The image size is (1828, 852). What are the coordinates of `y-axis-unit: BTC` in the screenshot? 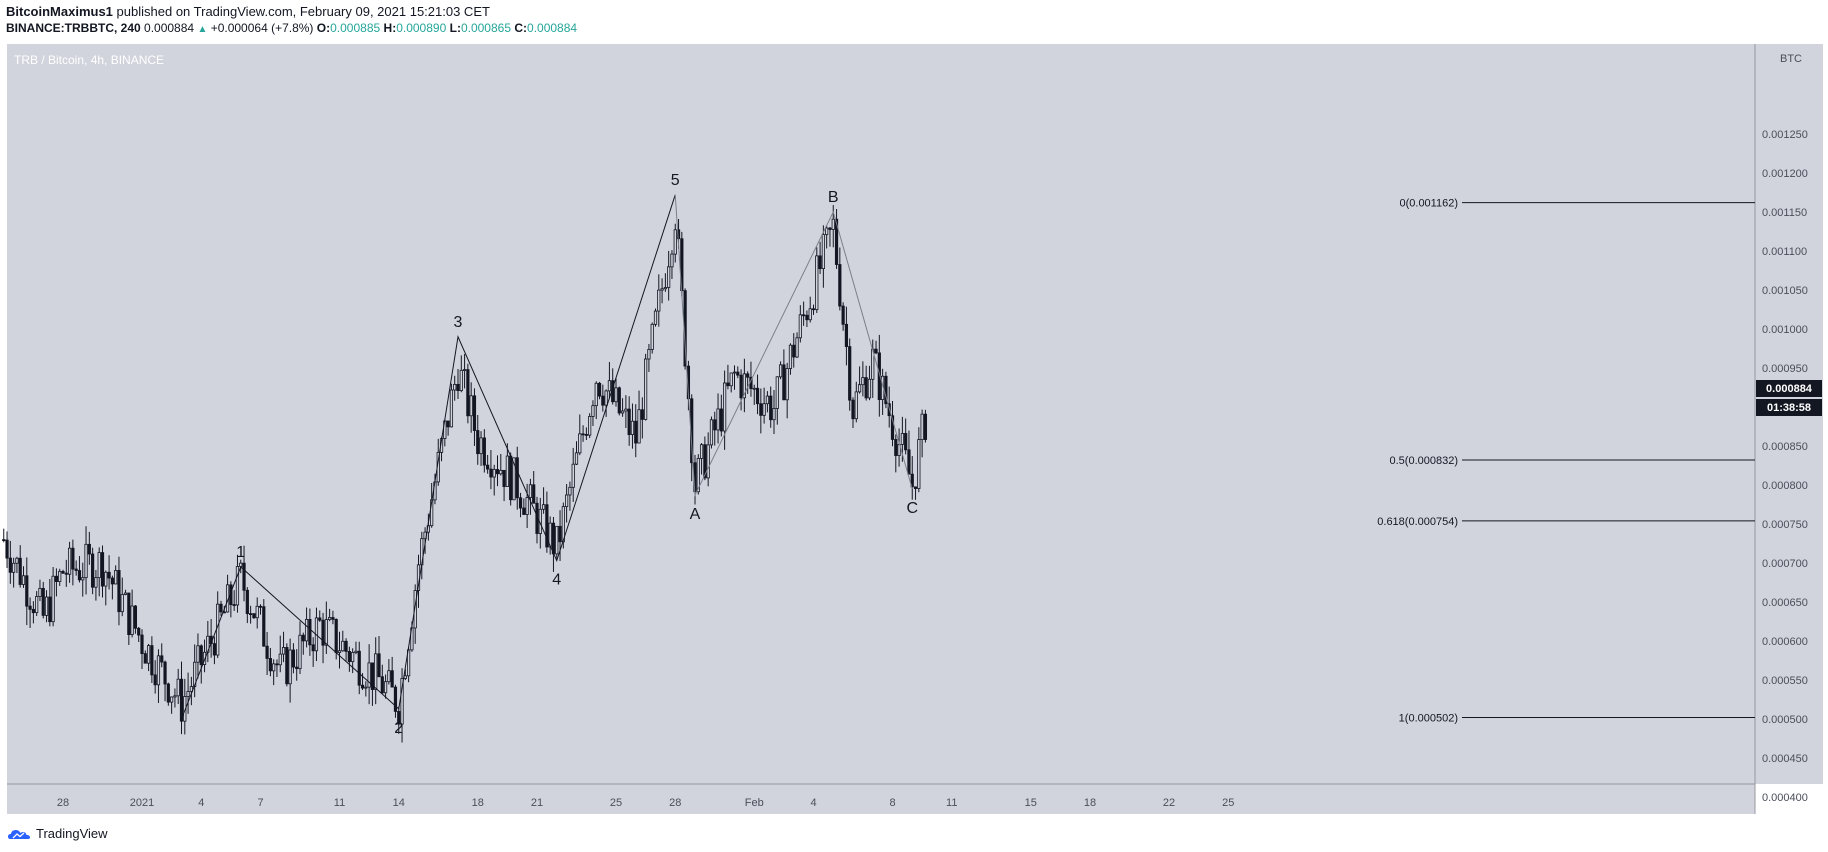 It's located at (1791, 59).